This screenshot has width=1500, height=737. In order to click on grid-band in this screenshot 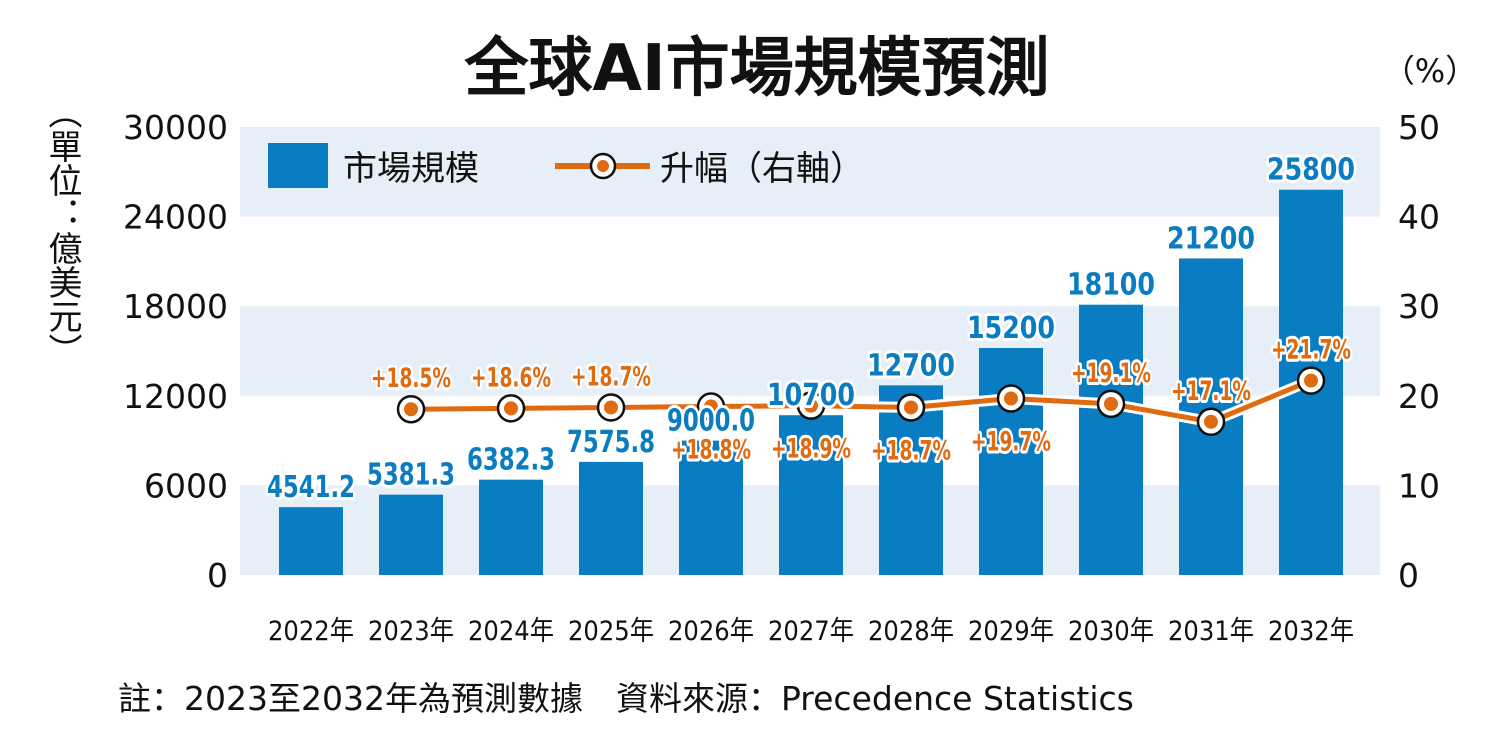, I will do `click(810, 172)`.